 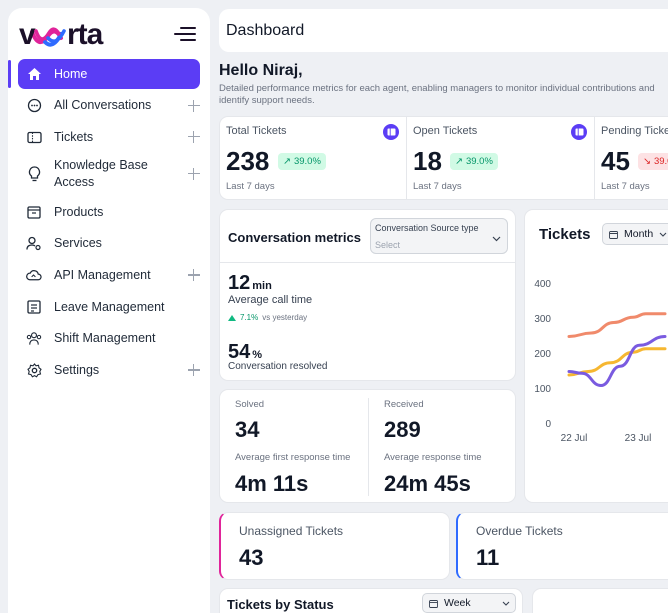 I want to click on sidebar-item-label: Services, so click(x=78, y=243).